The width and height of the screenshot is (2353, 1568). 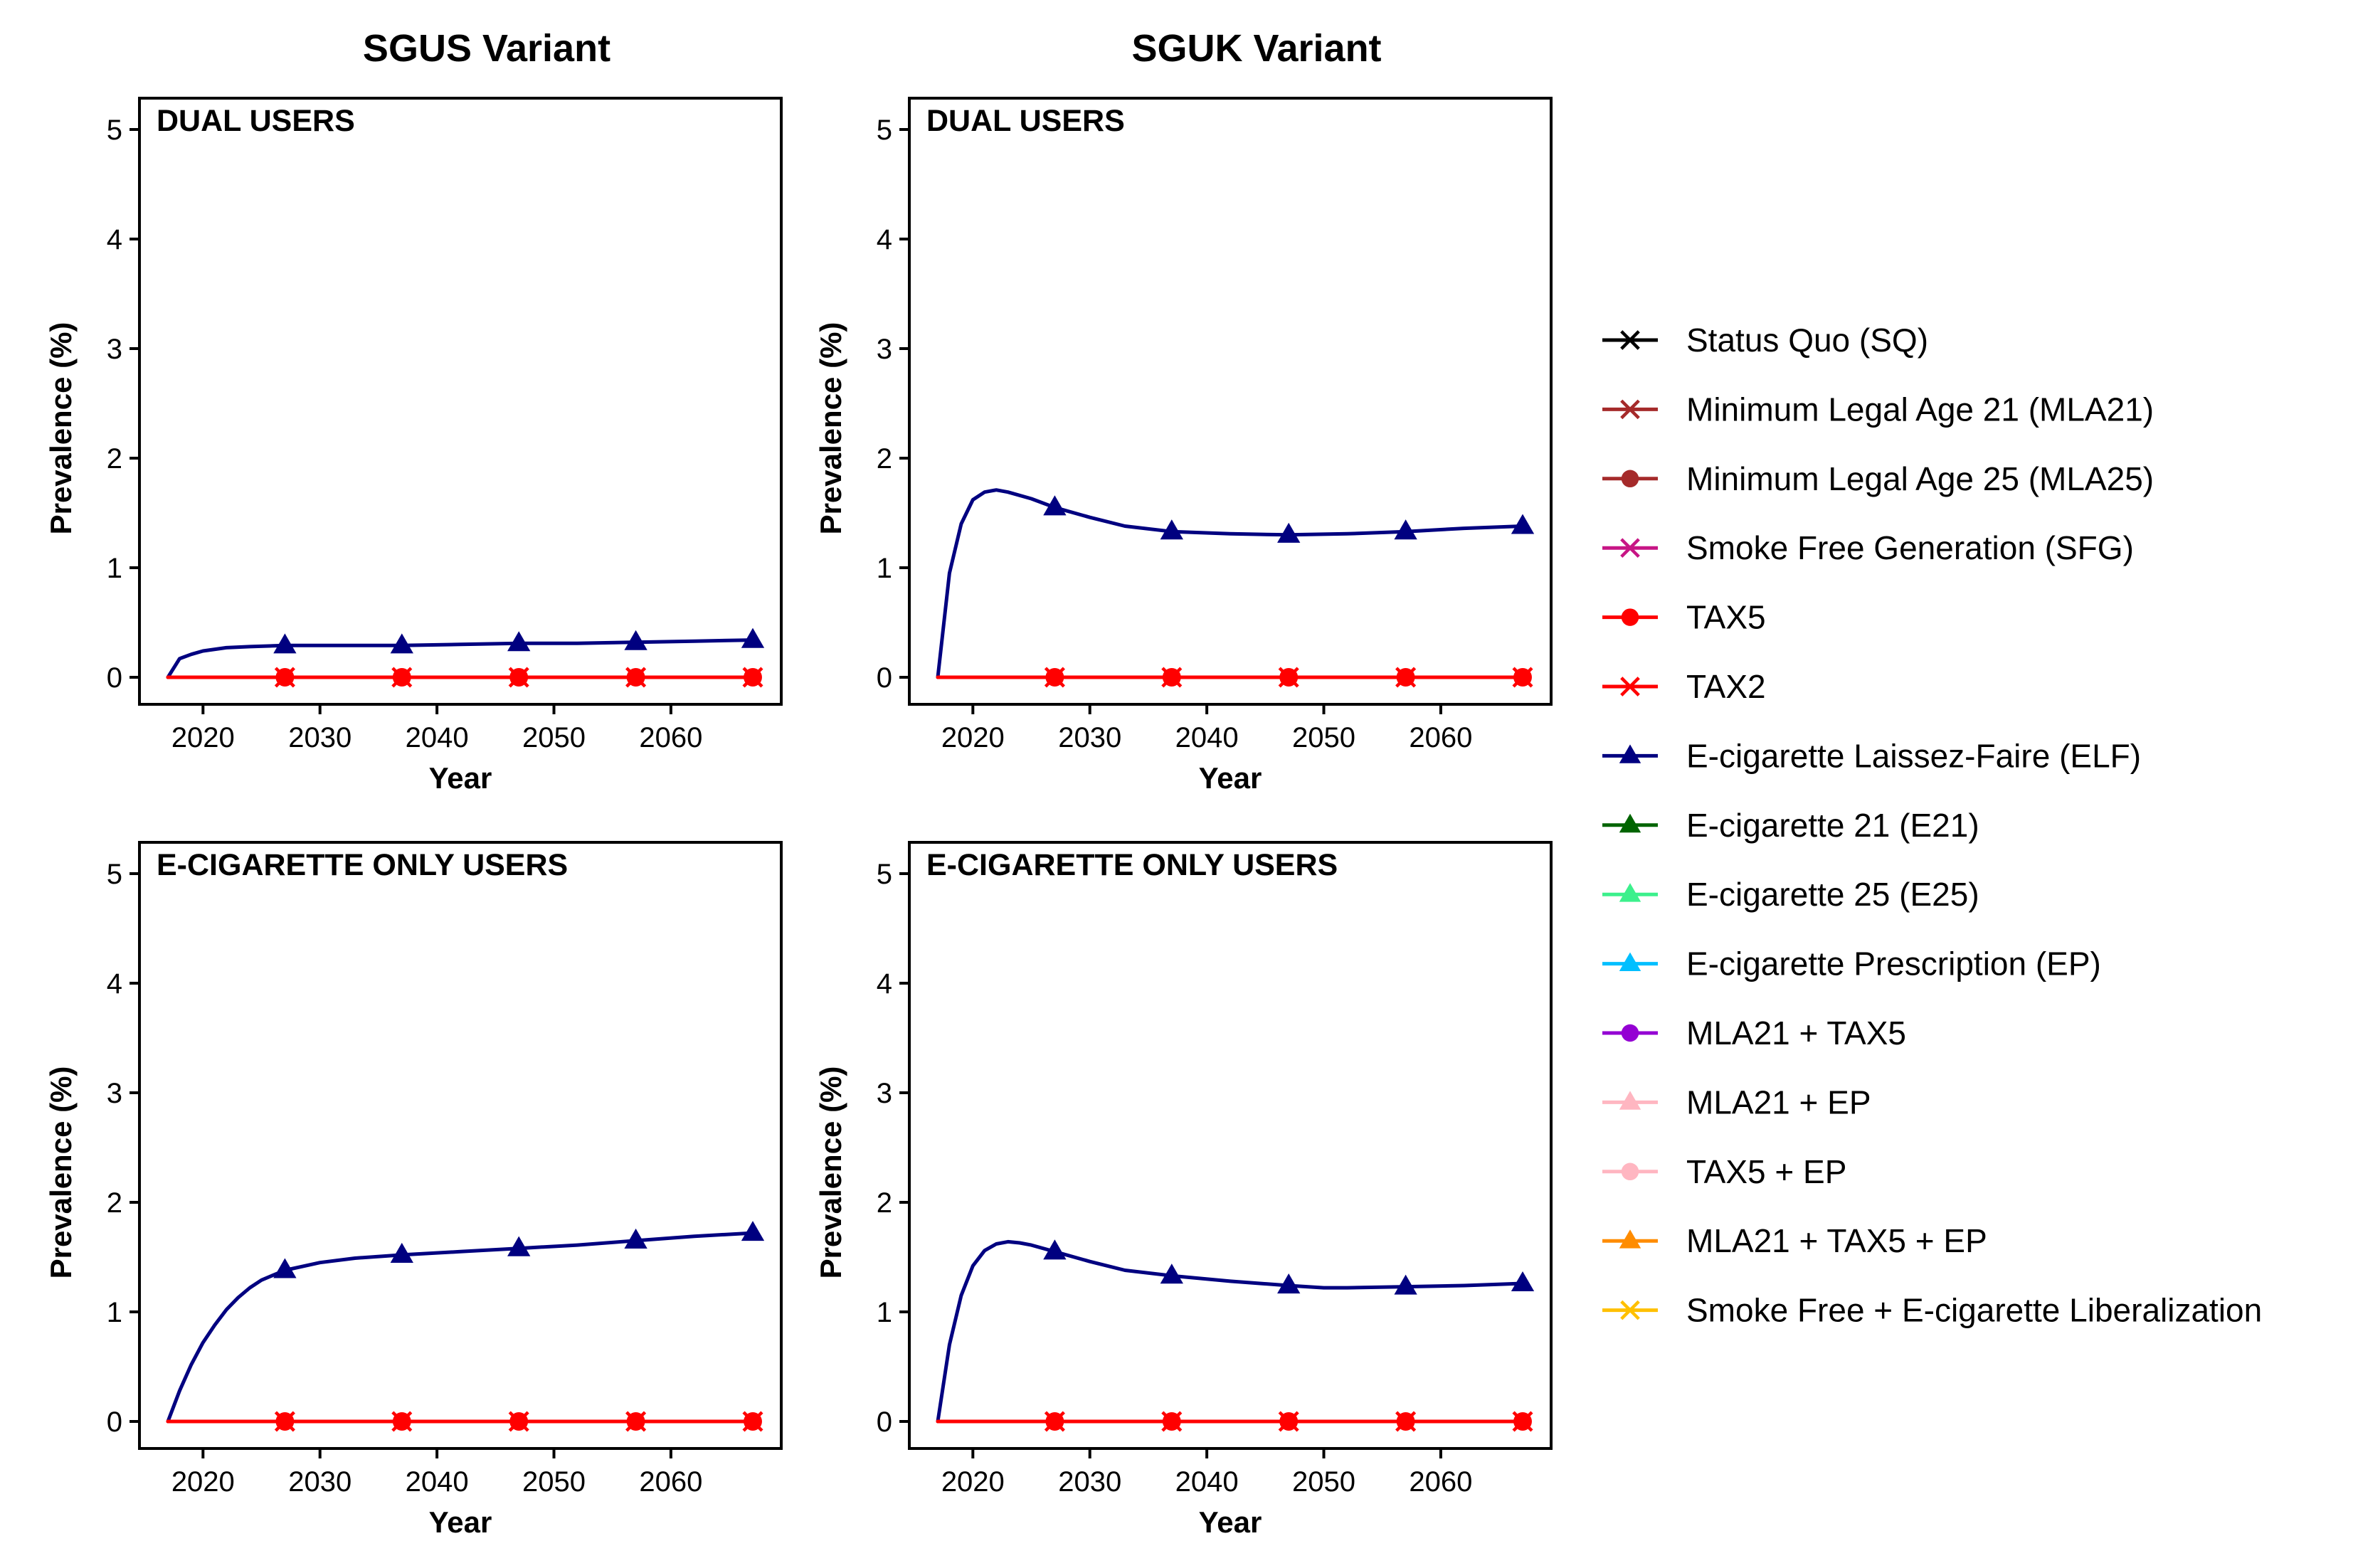 I want to click on legend-label: TAX2, so click(x=1726, y=686).